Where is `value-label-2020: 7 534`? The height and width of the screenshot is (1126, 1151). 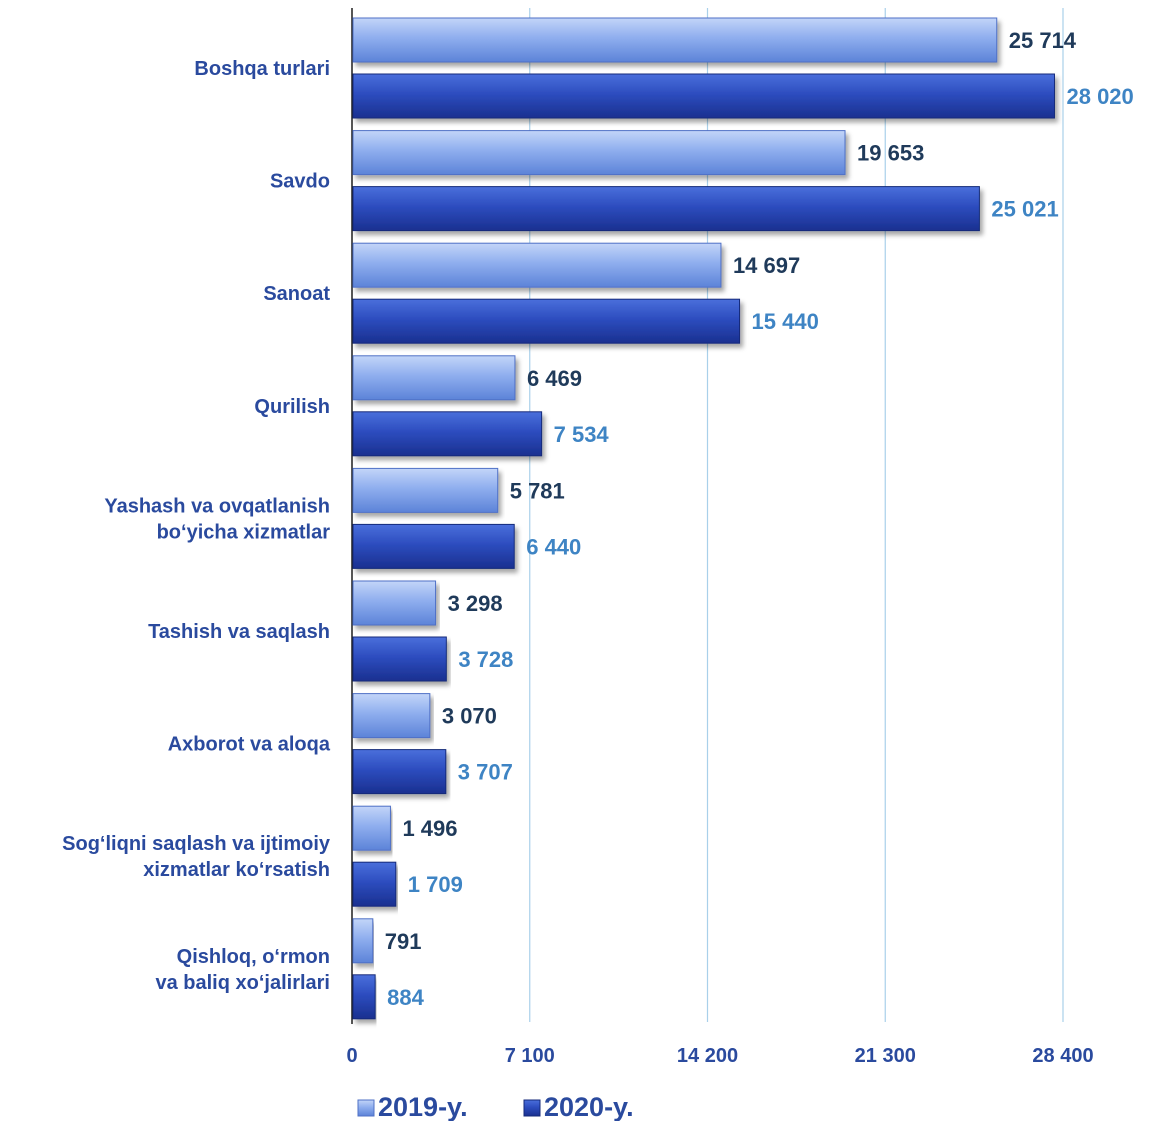
value-label-2020: 7 534 is located at coordinates (582, 434).